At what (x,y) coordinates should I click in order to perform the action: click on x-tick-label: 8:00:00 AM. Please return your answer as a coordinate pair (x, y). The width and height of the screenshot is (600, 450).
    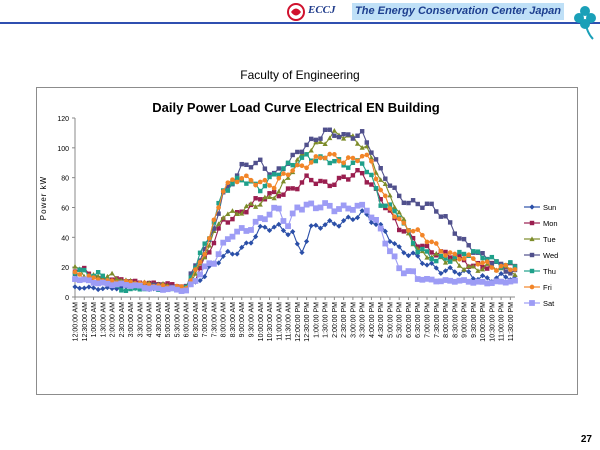
    Looking at the image, I should click on (224, 320).